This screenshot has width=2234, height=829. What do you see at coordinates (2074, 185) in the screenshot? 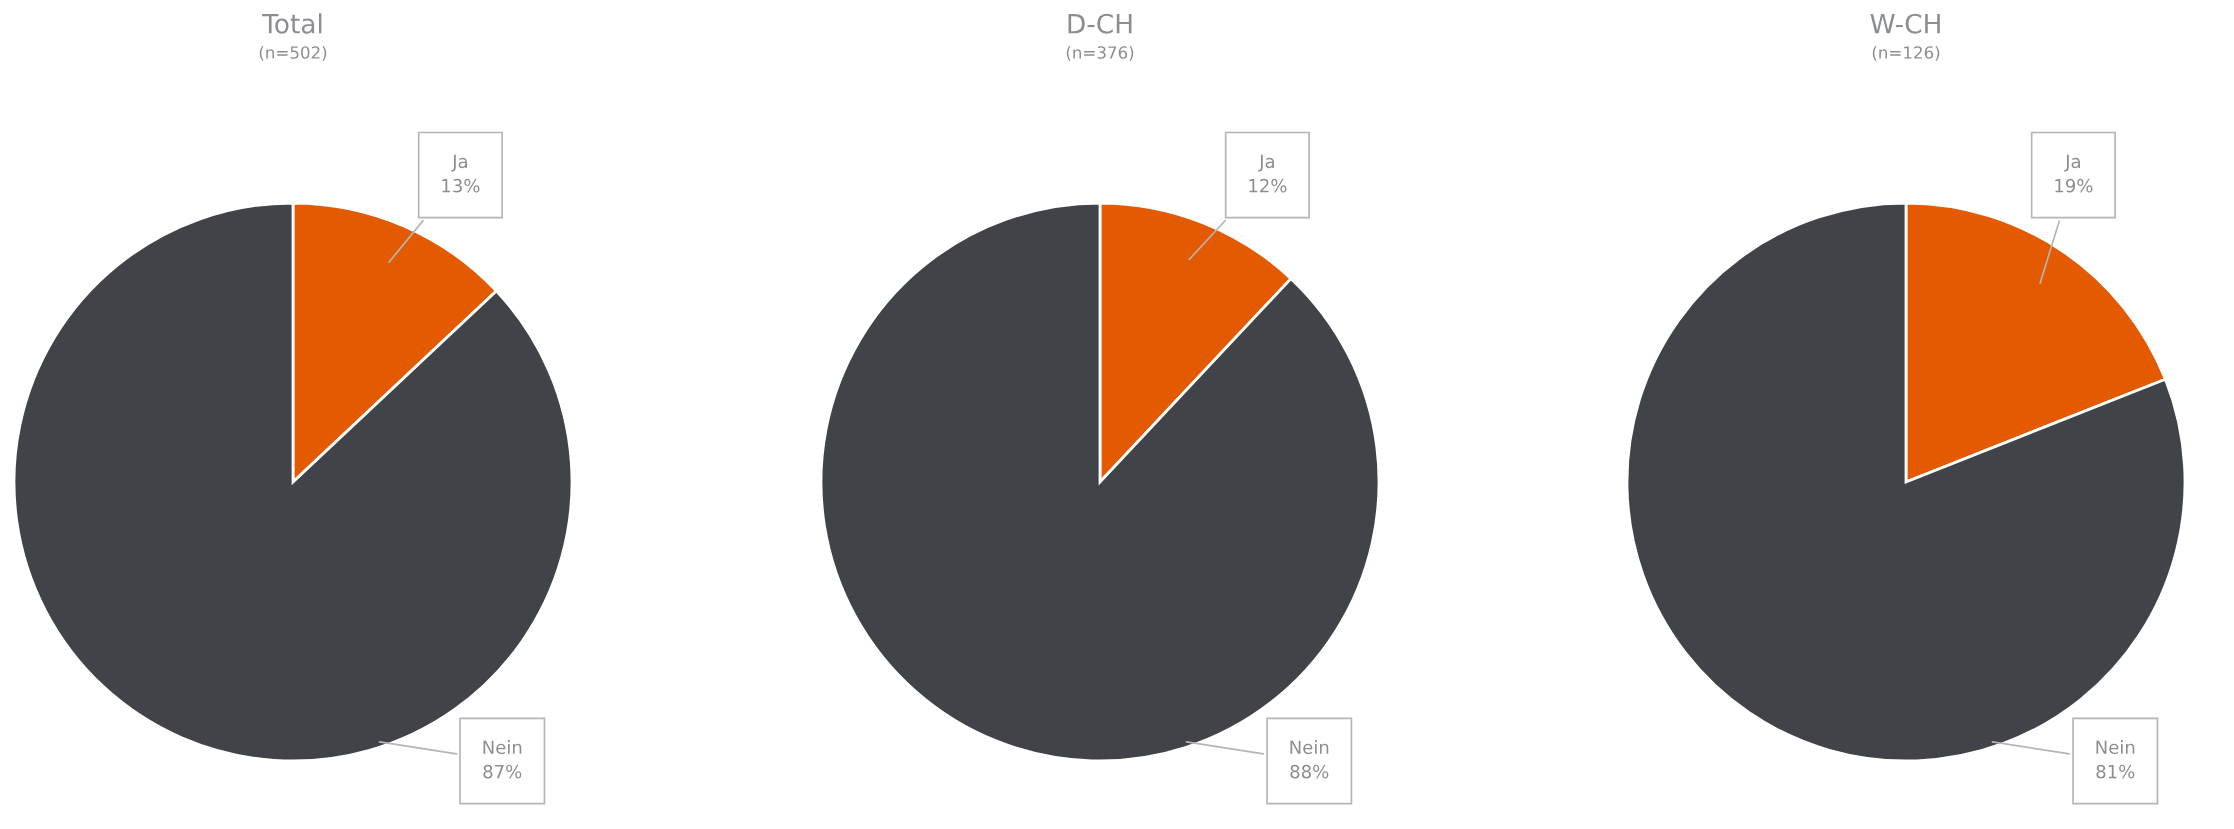
I see `data-label: 19%` at bounding box center [2074, 185].